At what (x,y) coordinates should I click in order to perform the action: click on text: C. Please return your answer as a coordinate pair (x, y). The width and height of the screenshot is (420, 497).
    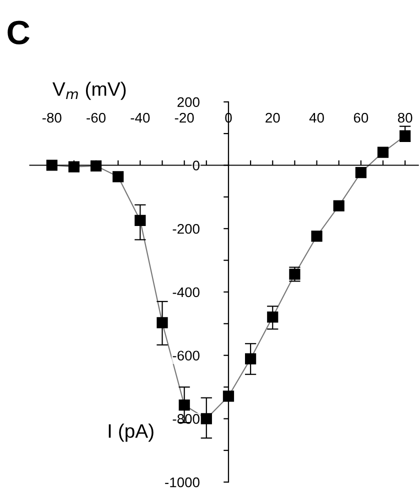
    Looking at the image, I should click on (19, 32).